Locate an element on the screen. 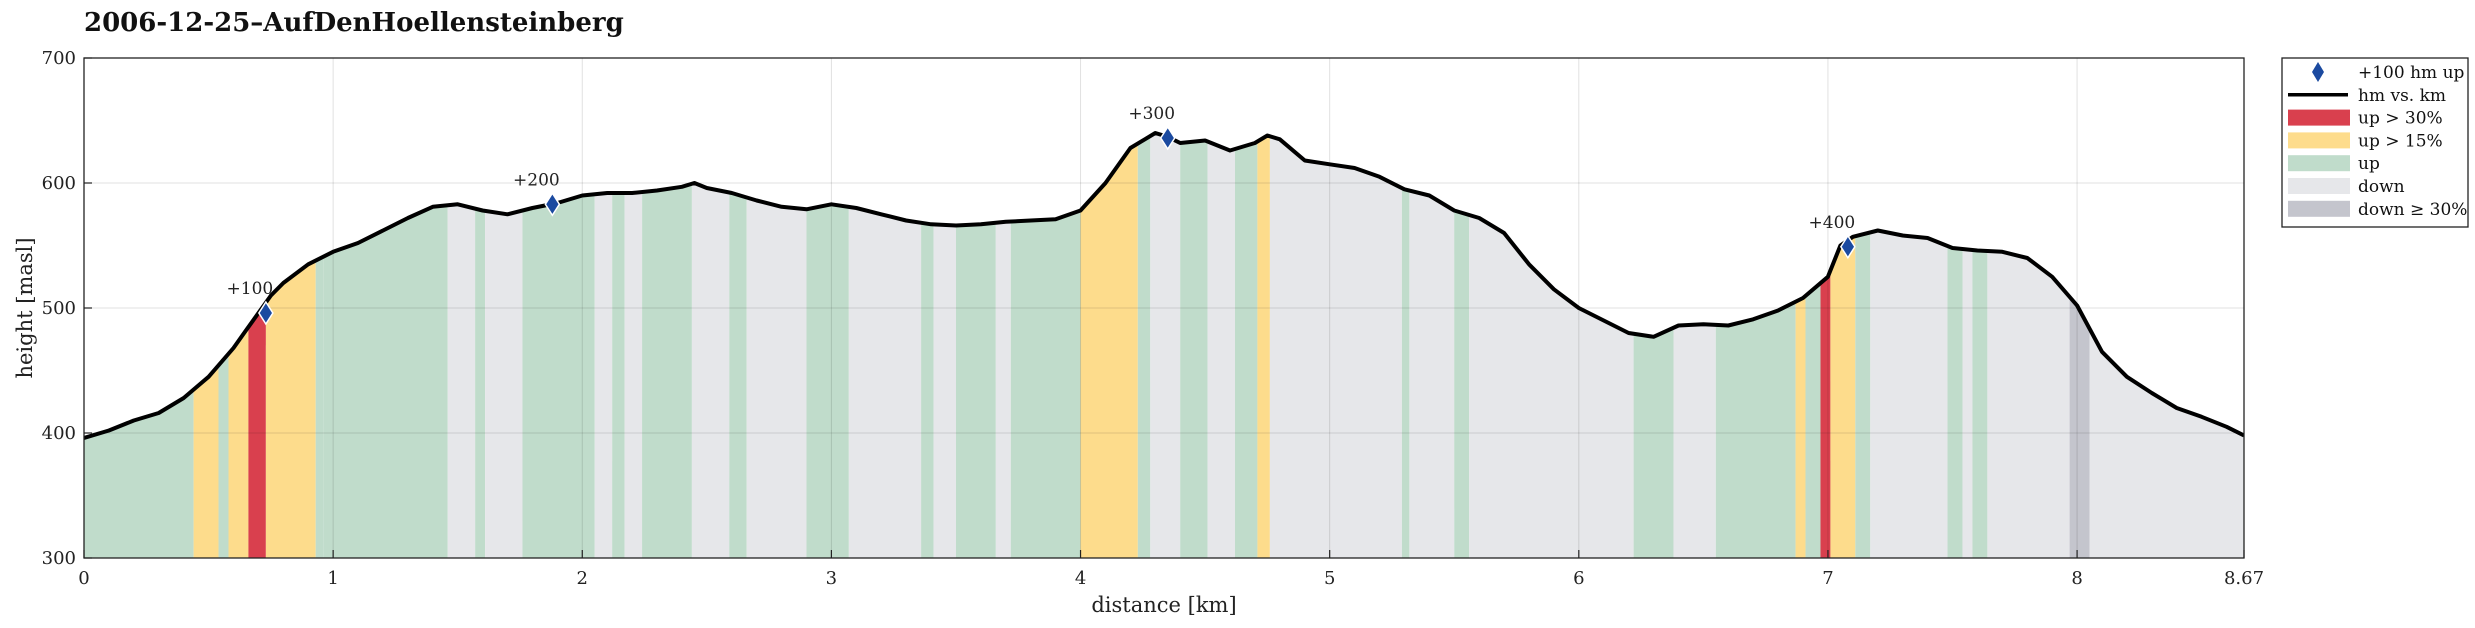 The width and height of the screenshot is (2475, 628). x-tick-label: 4 is located at coordinates (1080, 578).